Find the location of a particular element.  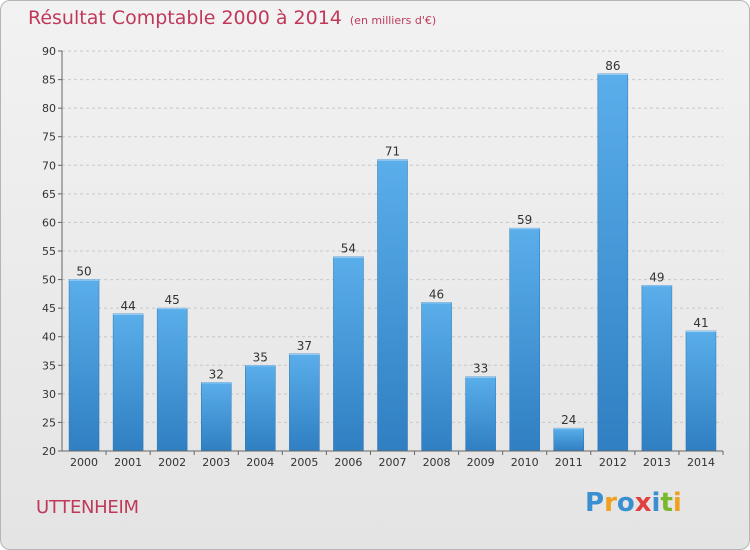

data-label: 45 is located at coordinates (172, 300).